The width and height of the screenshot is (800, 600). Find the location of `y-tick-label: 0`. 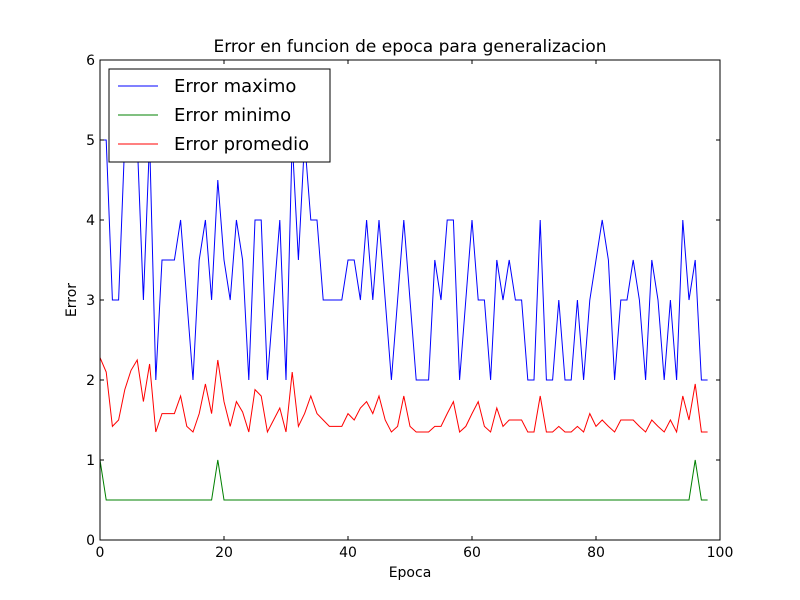

y-tick-label: 0 is located at coordinates (90, 541).